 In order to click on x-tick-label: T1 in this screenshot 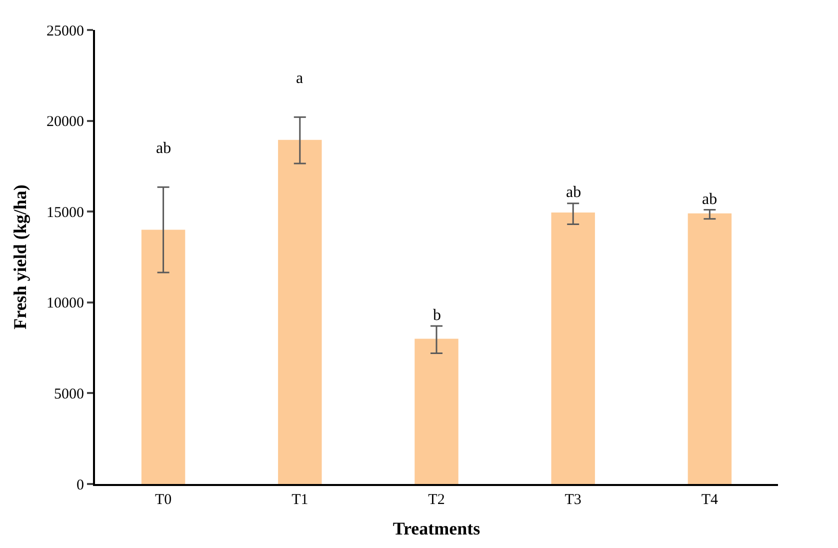, I will do `click(300, 500)`.